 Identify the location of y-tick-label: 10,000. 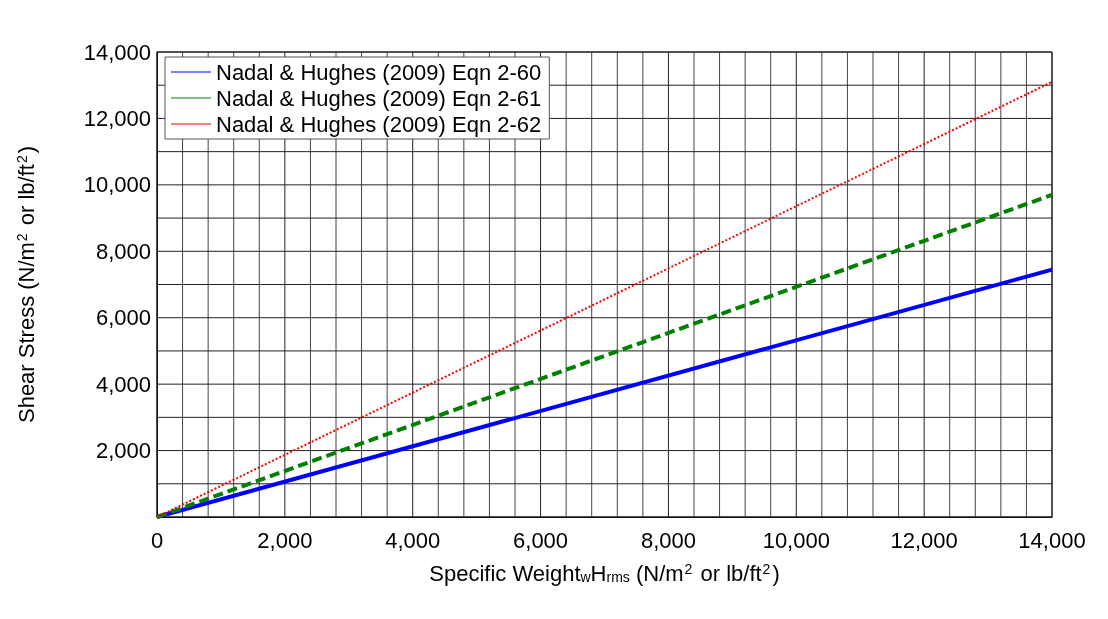
(117, 185).